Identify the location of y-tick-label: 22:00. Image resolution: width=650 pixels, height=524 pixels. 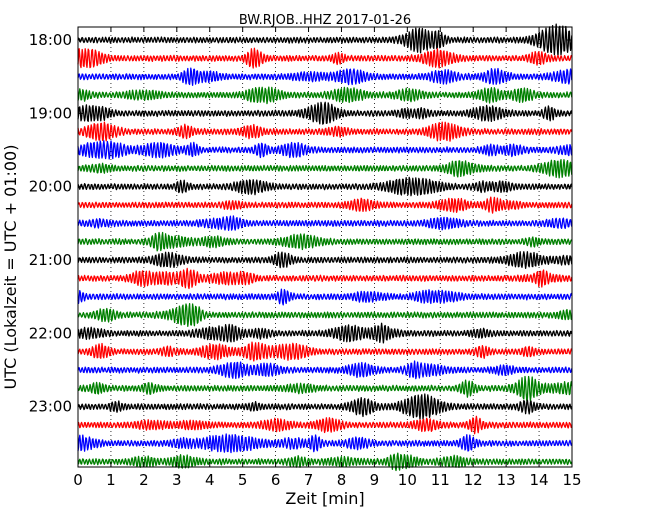
(50, 333).